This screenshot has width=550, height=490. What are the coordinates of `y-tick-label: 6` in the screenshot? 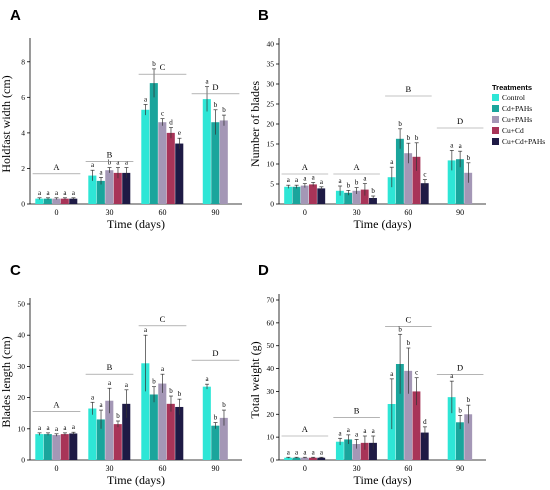 It's located at (23, 97).